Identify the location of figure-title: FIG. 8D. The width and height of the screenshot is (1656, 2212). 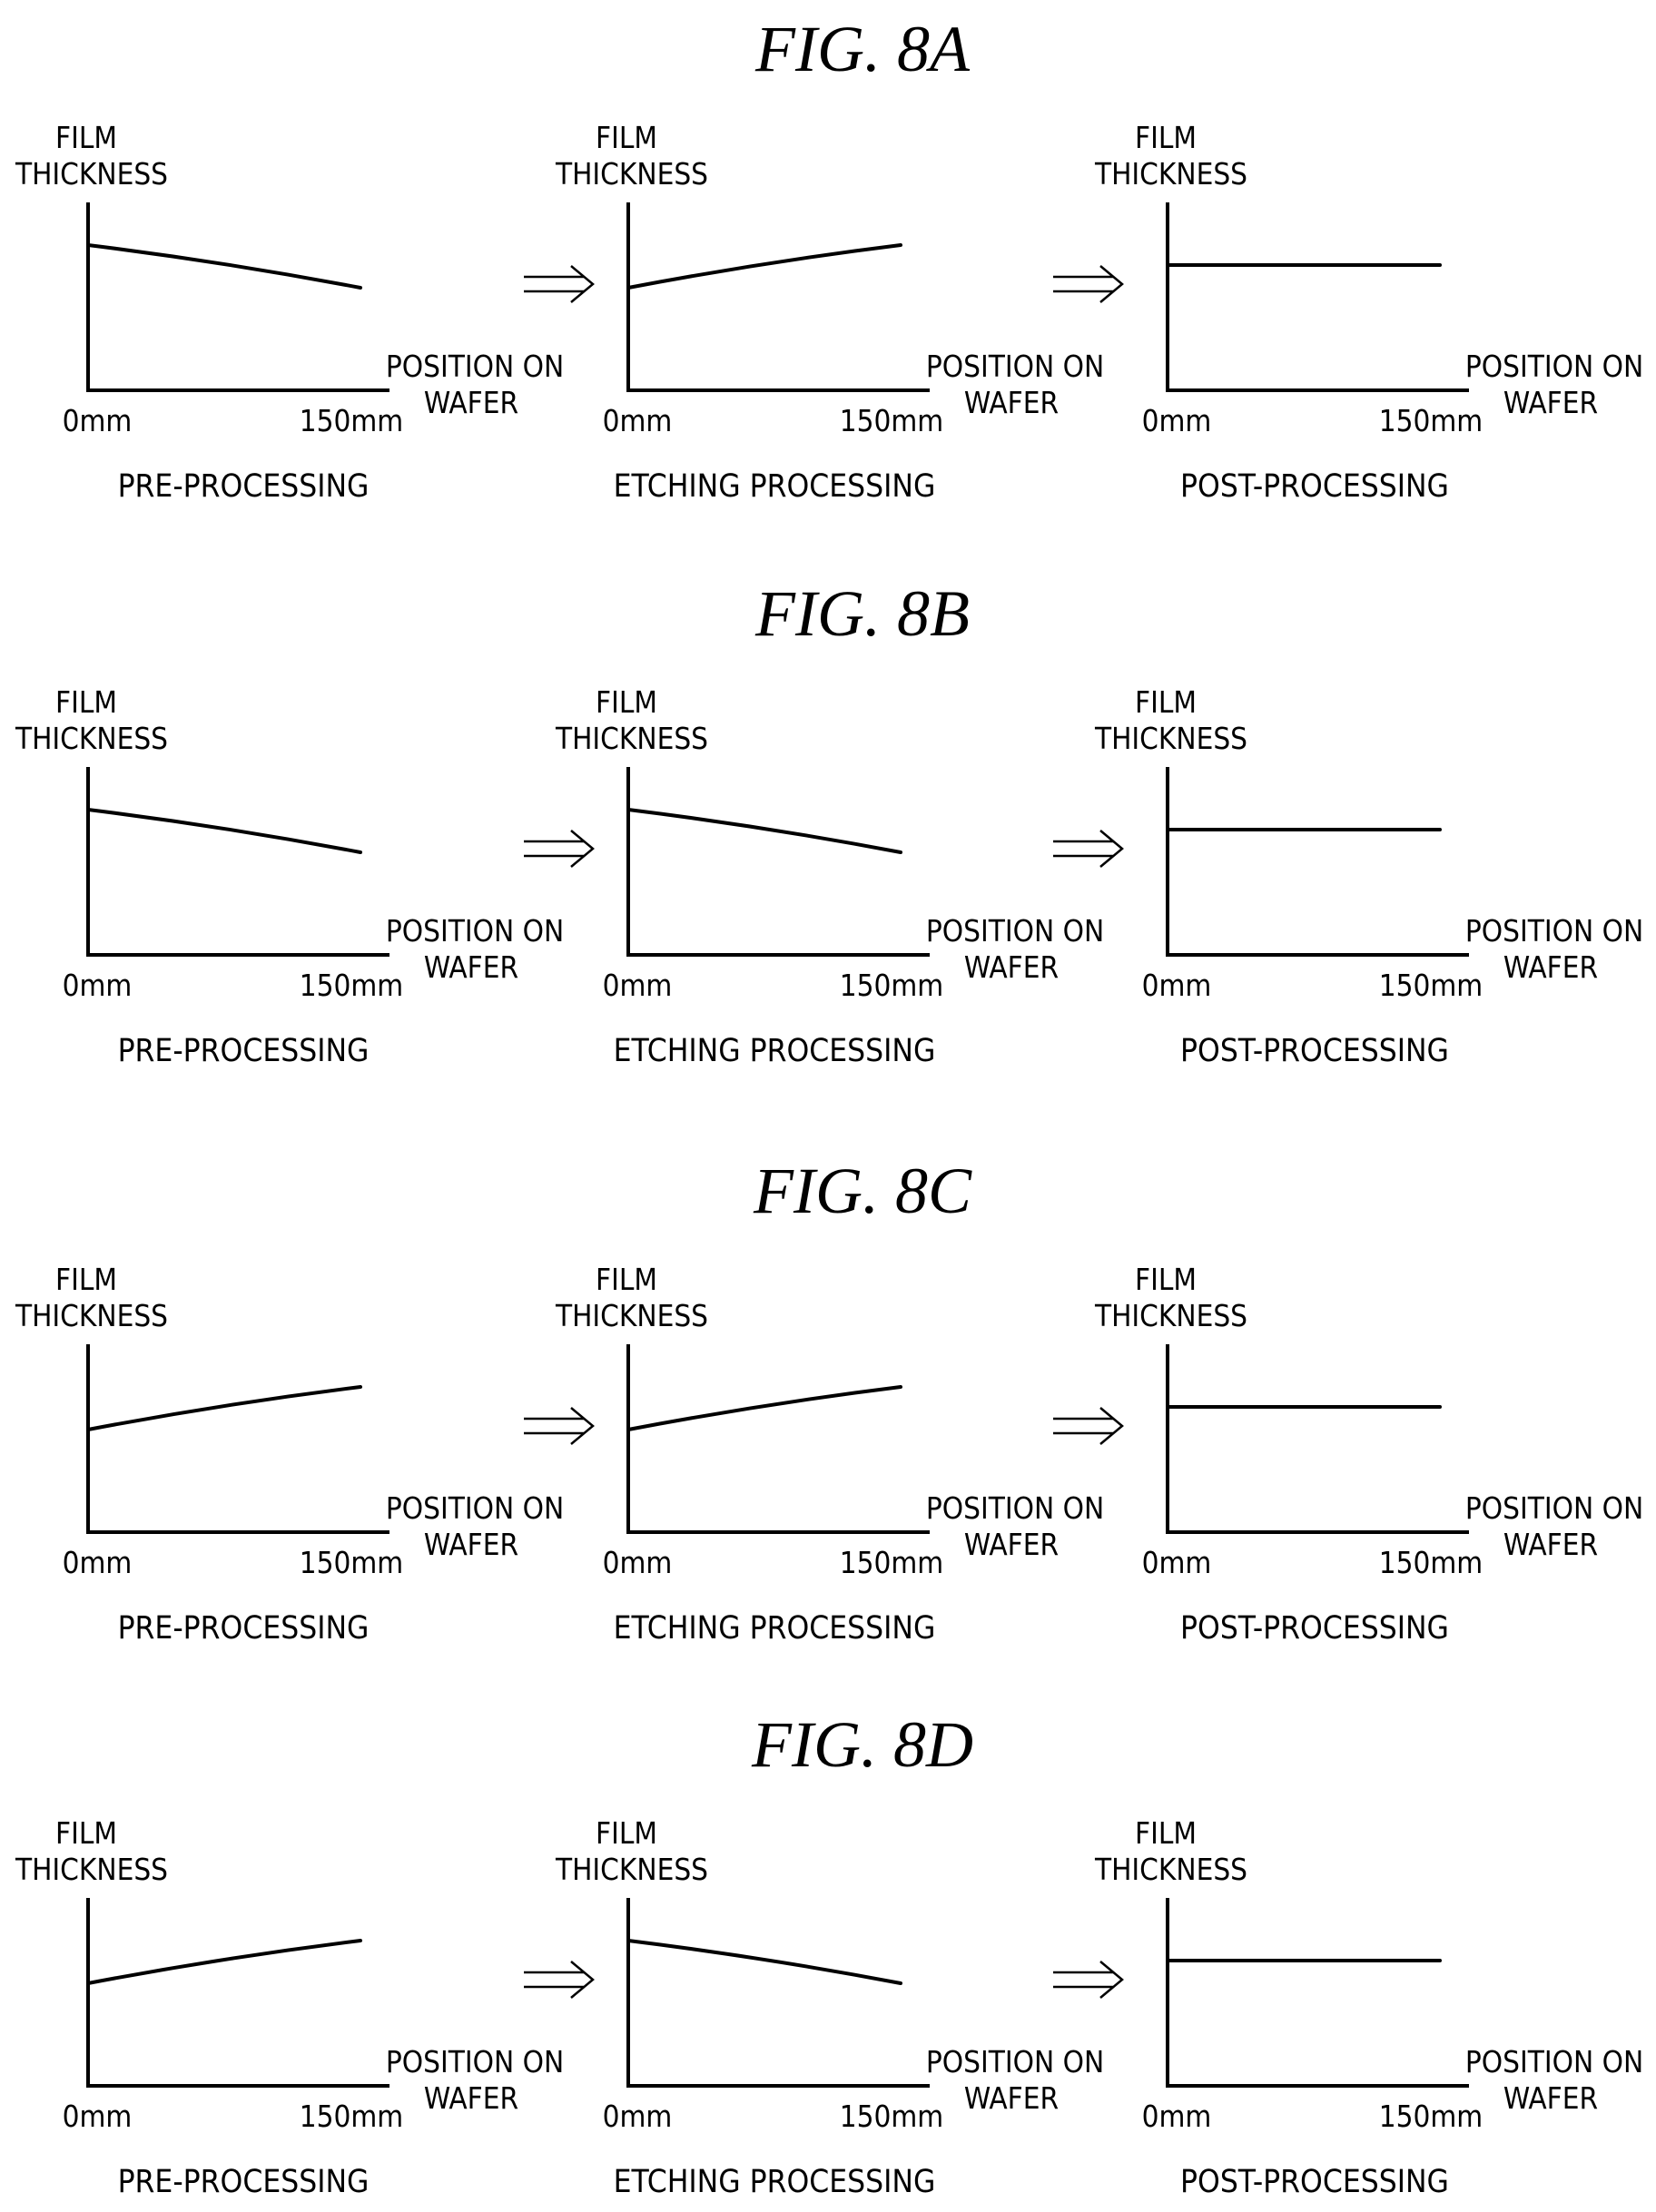
(862, 1744).